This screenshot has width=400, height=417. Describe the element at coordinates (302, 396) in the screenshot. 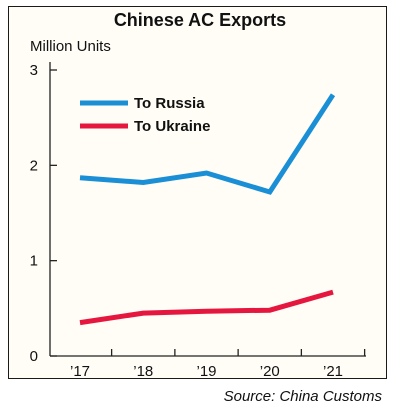

I see `source-note: Source: China Customs` at that location.